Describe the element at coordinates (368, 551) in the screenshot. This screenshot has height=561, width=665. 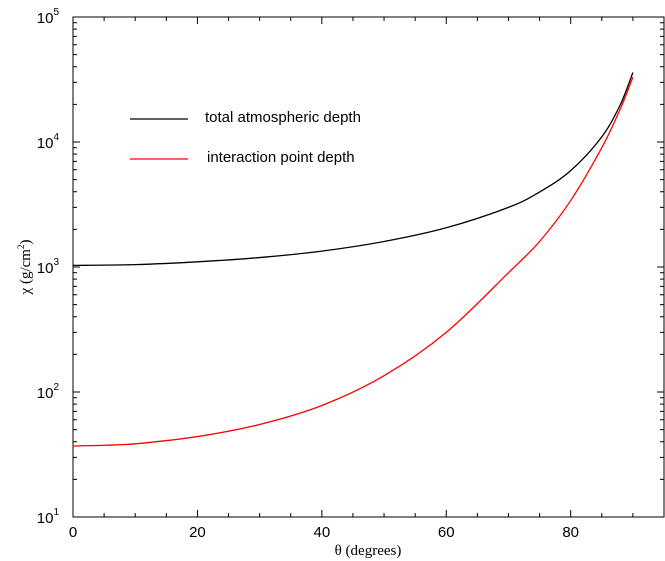
I see `x-axis-title: θ (degrees)` at that location.